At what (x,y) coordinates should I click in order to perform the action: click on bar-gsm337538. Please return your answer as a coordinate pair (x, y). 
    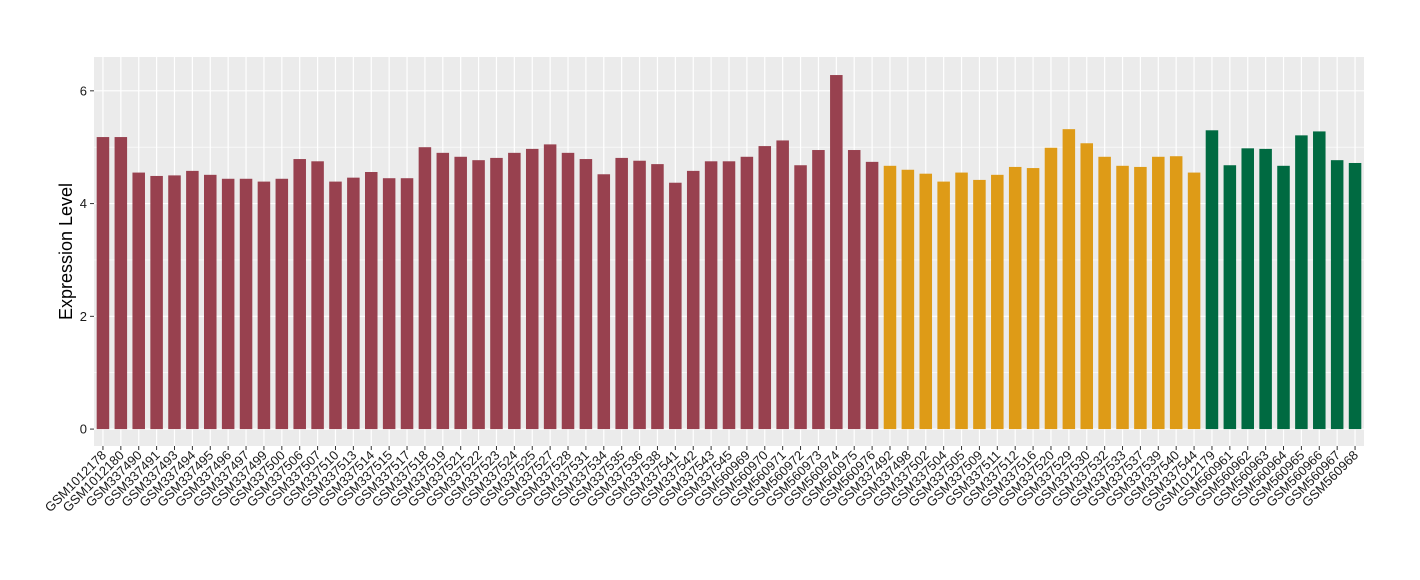
    Looking at the image, I should click on (657, 297).